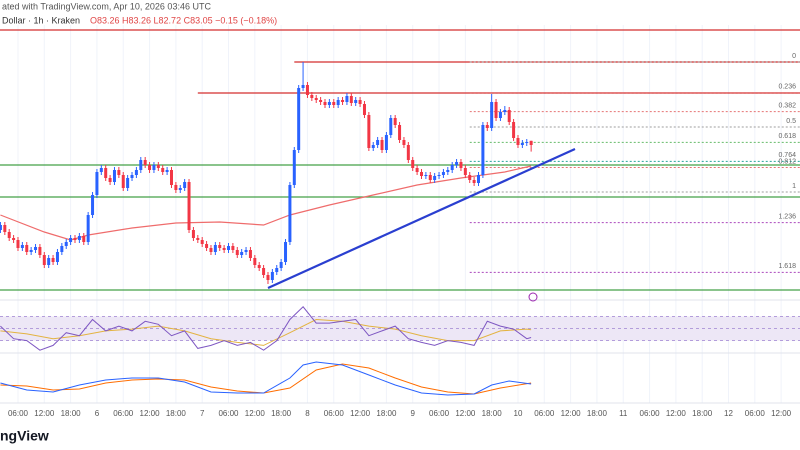 The width and height of the screenshot is (800, 450). What do you see at coordinates (266, 328) in the screenshot?
I see `rsi-line` at bounding box center [266, 328].